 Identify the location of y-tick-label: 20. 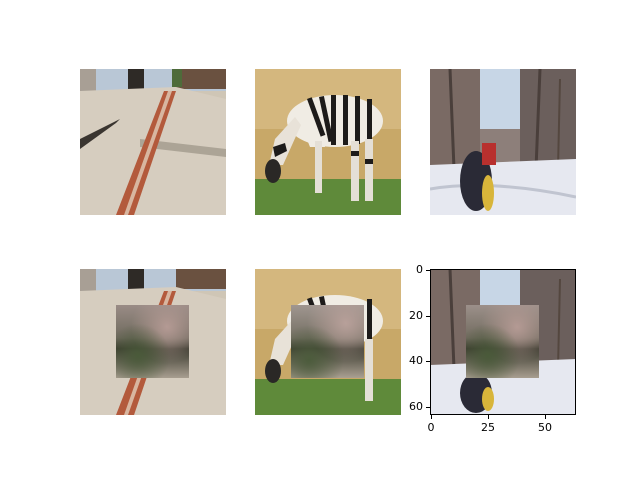
(416, 315).